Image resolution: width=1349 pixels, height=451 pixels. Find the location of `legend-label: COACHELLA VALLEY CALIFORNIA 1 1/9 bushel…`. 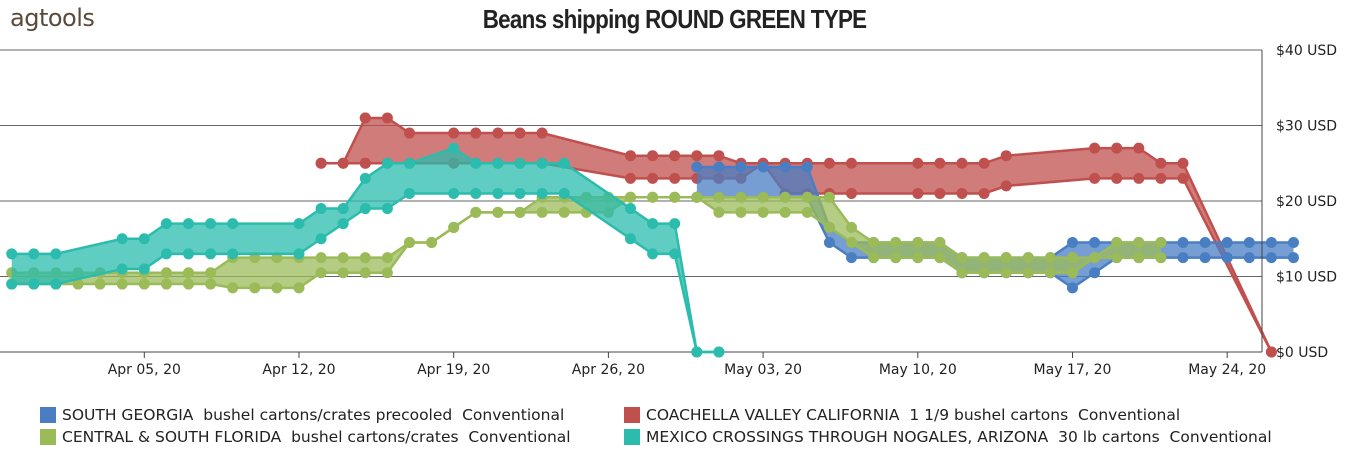

legend-label: COACHELLA VALLEY CALIFORNIA 1 1/9 bushel… is located at coordinates (913, 415).